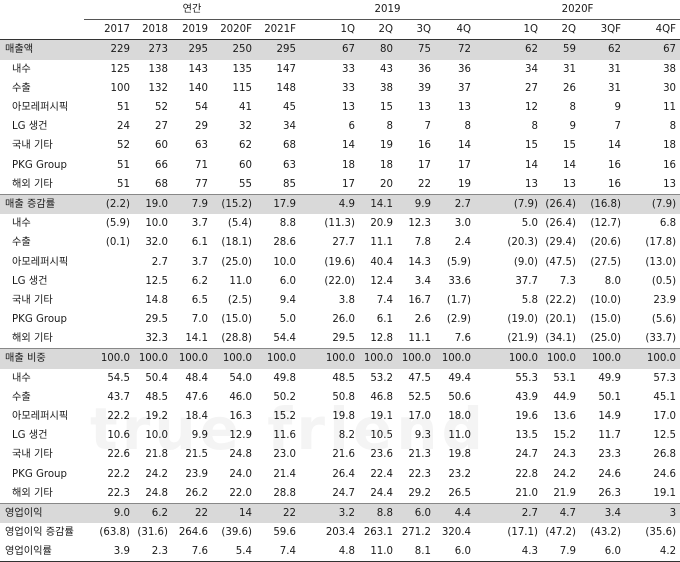 The image size is (680, 562). Describe the element at coordinates (196, 378) in the screenshot. I see `table-cell: 48.4` at that location.